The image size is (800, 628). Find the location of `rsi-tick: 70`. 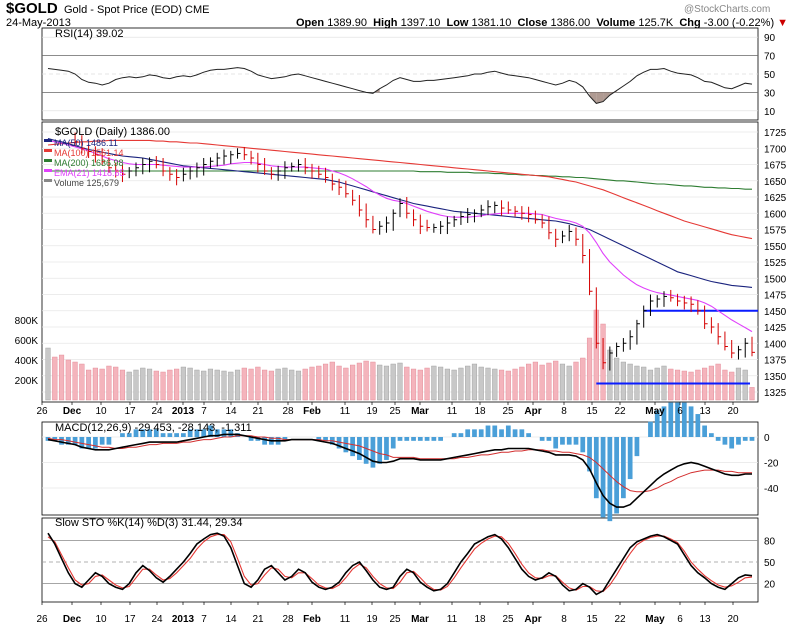

rsi-tick: 70 is located at coordinates (770, 57).